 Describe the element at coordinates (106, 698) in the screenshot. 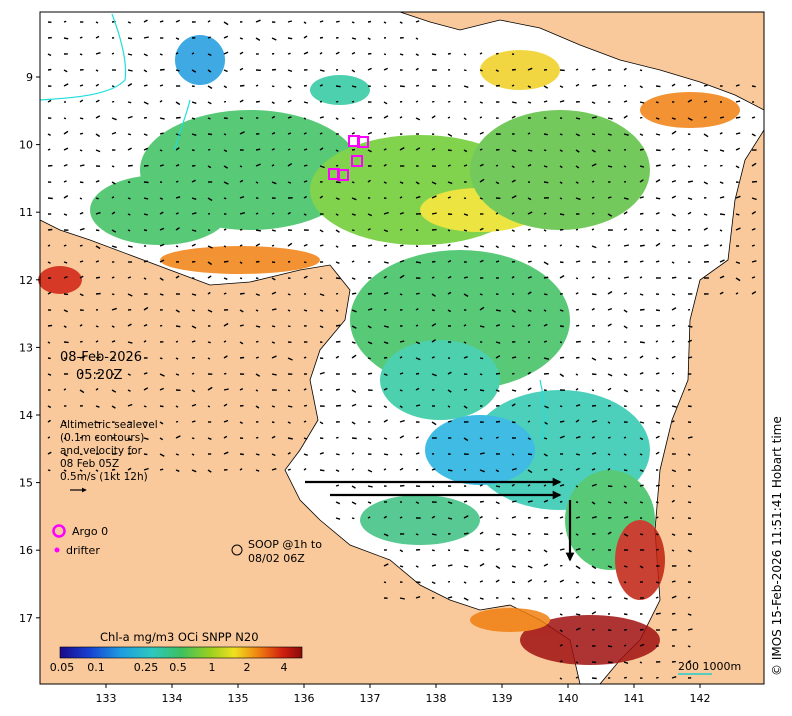

I see `lon-tick-label: 133` at that location.